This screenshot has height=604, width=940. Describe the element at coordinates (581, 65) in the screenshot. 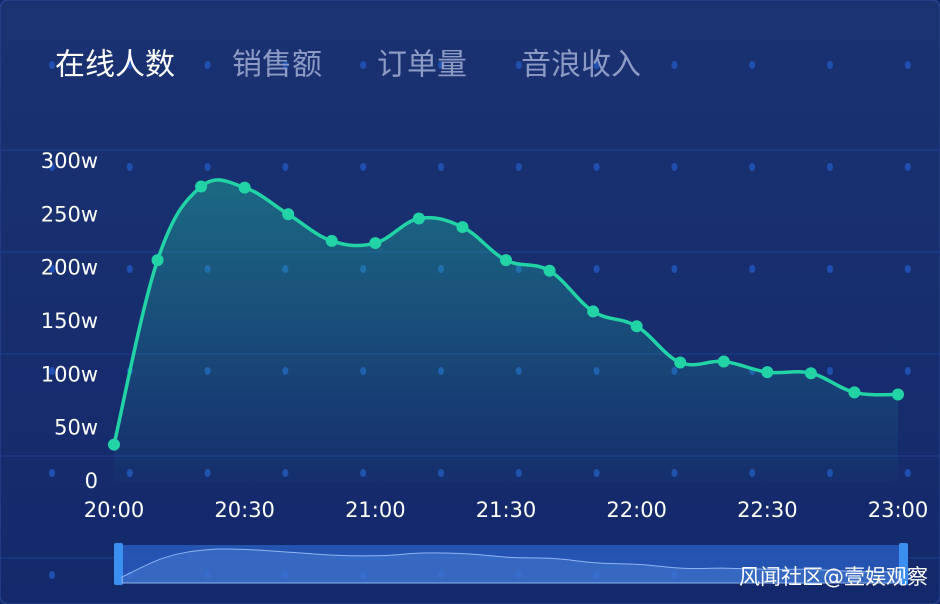

I see `tab: 音浪收入` at that location.